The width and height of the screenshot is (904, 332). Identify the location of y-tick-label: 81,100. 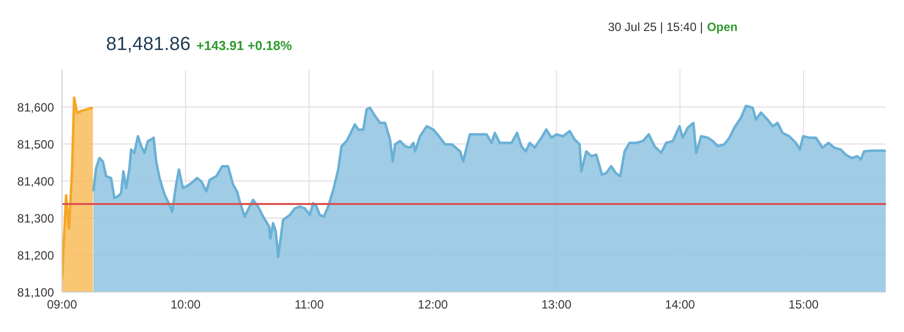
(35, 292).